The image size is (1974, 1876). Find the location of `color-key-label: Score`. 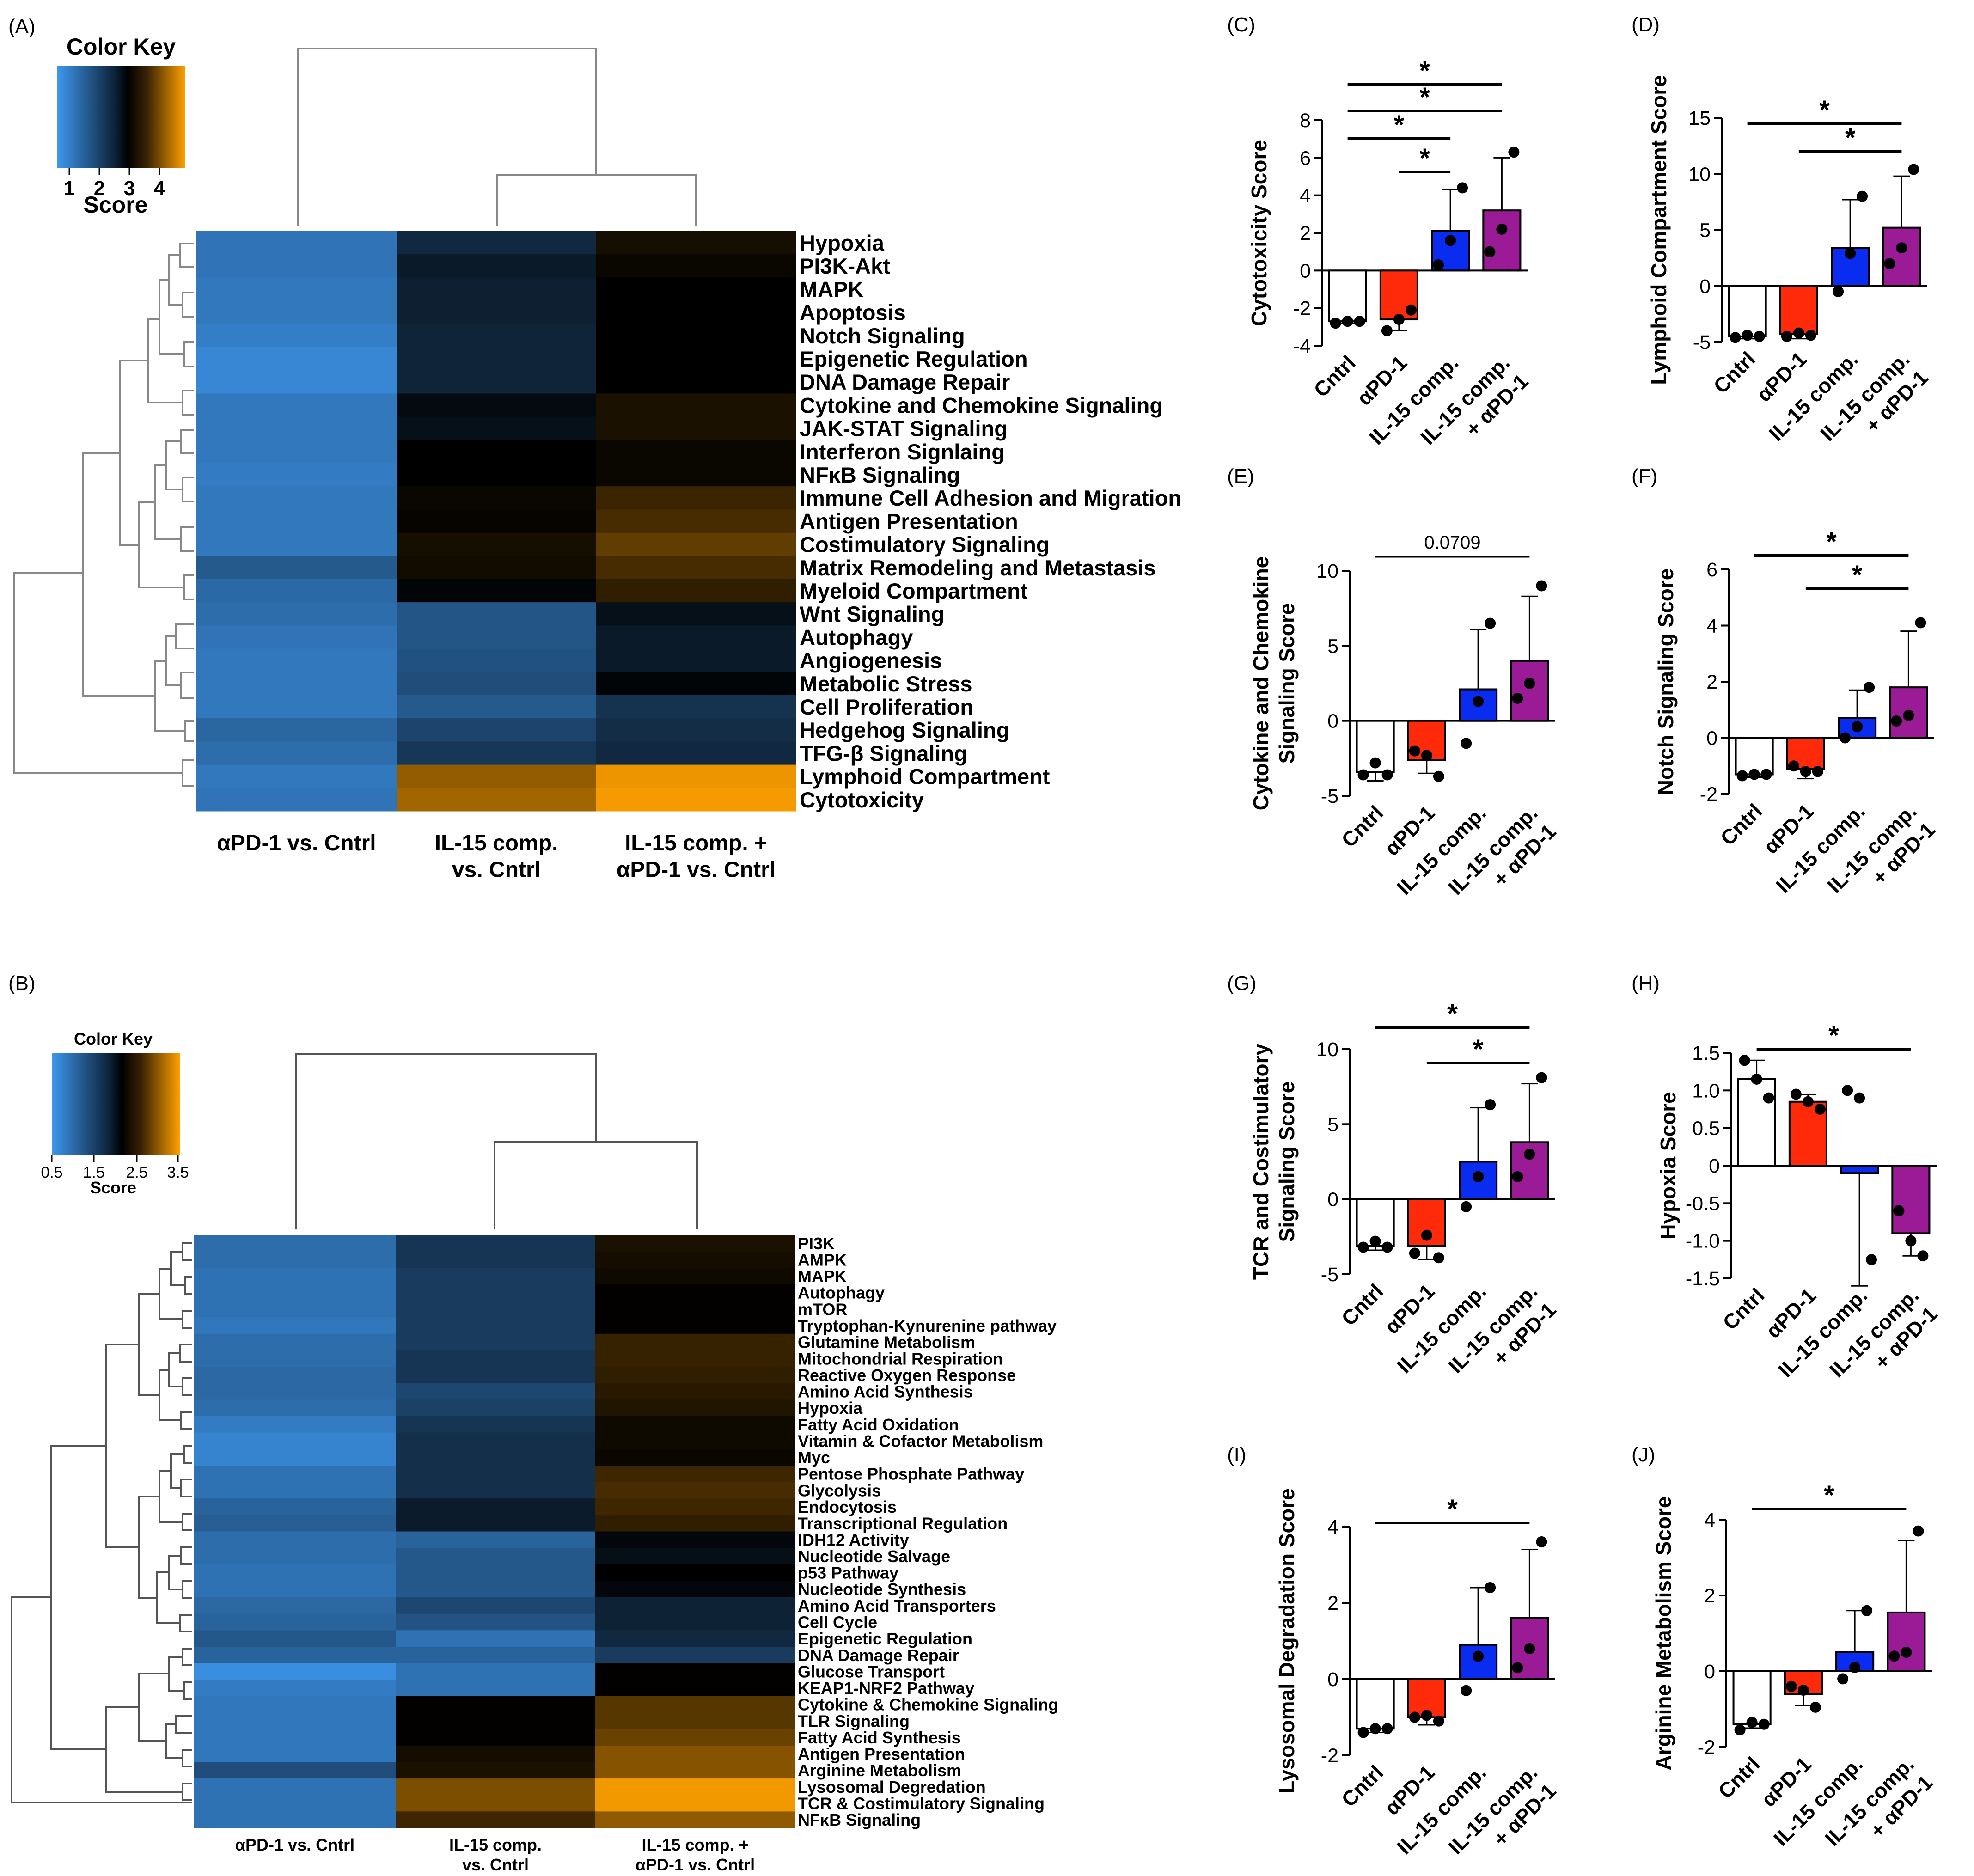

color-key-label: Score is located at coordinates (116, 205).